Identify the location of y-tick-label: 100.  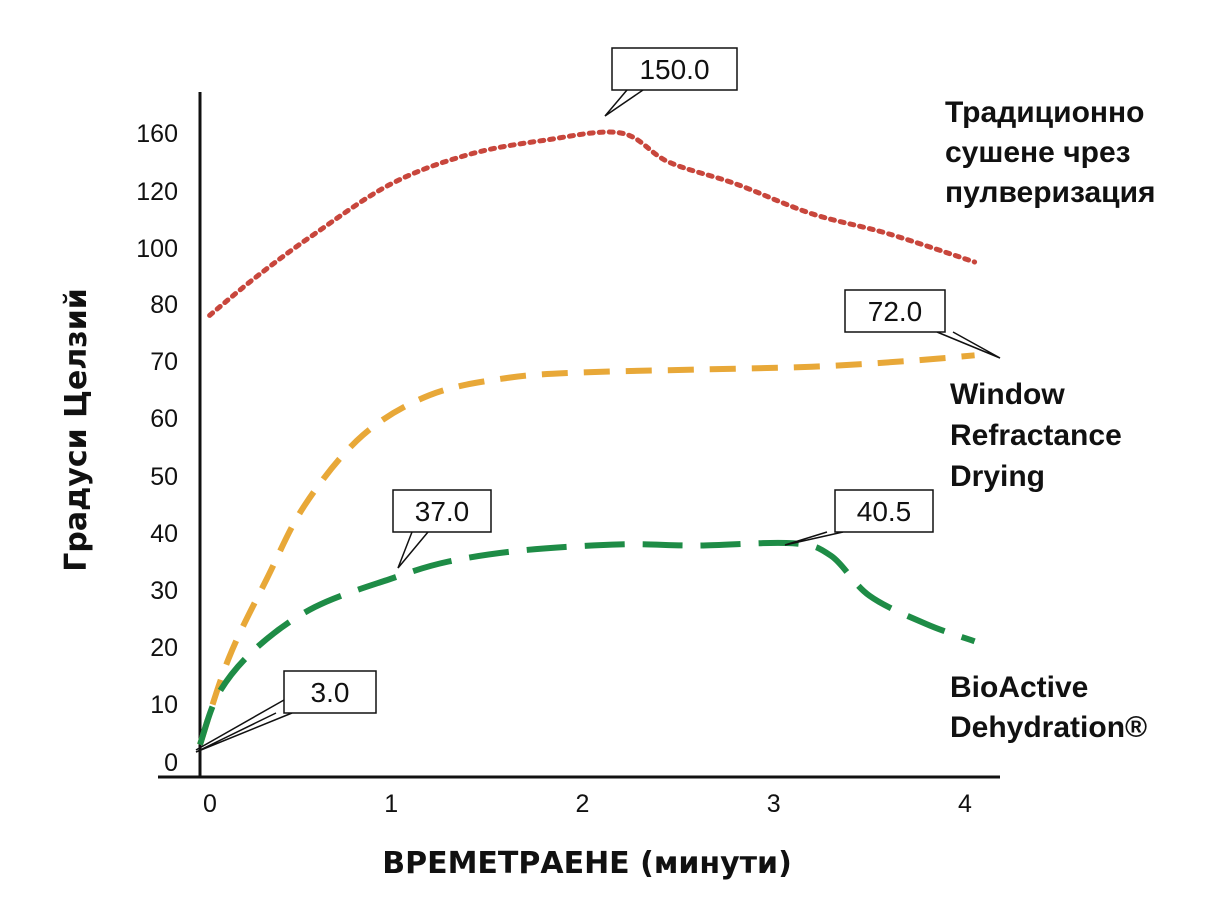
(157, 249).